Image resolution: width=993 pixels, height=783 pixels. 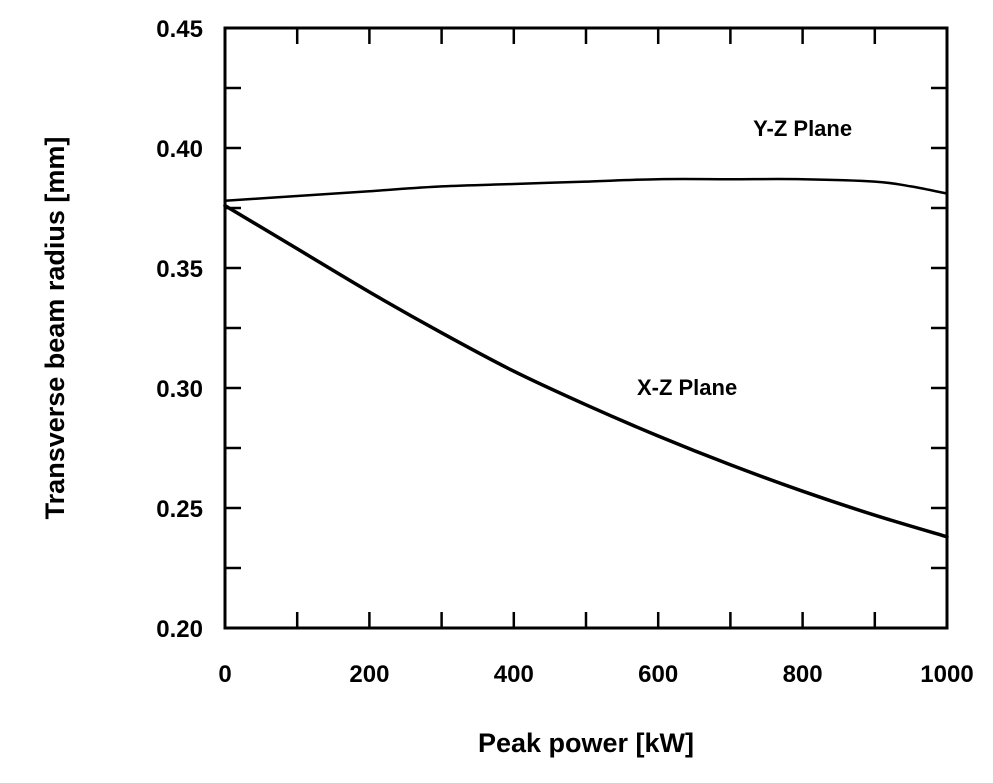 I want to click on label-y-z-plane: Y-Z Plane, so click(x=802, y=128).